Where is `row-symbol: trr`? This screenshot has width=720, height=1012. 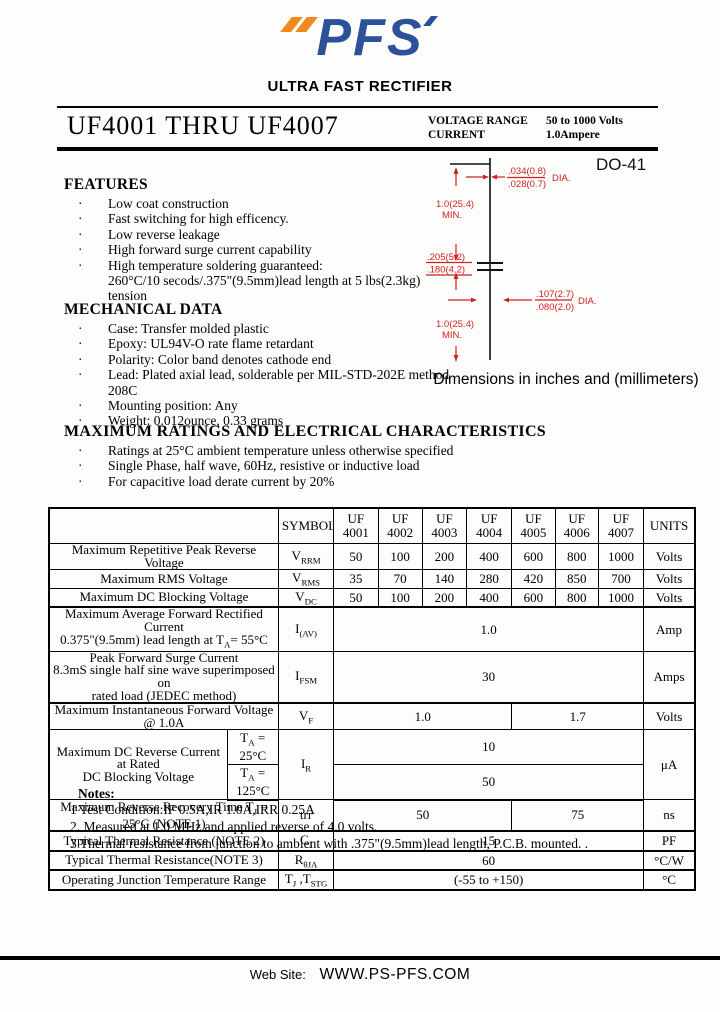
row-symbol: trr is located at coordinates (306, 816).